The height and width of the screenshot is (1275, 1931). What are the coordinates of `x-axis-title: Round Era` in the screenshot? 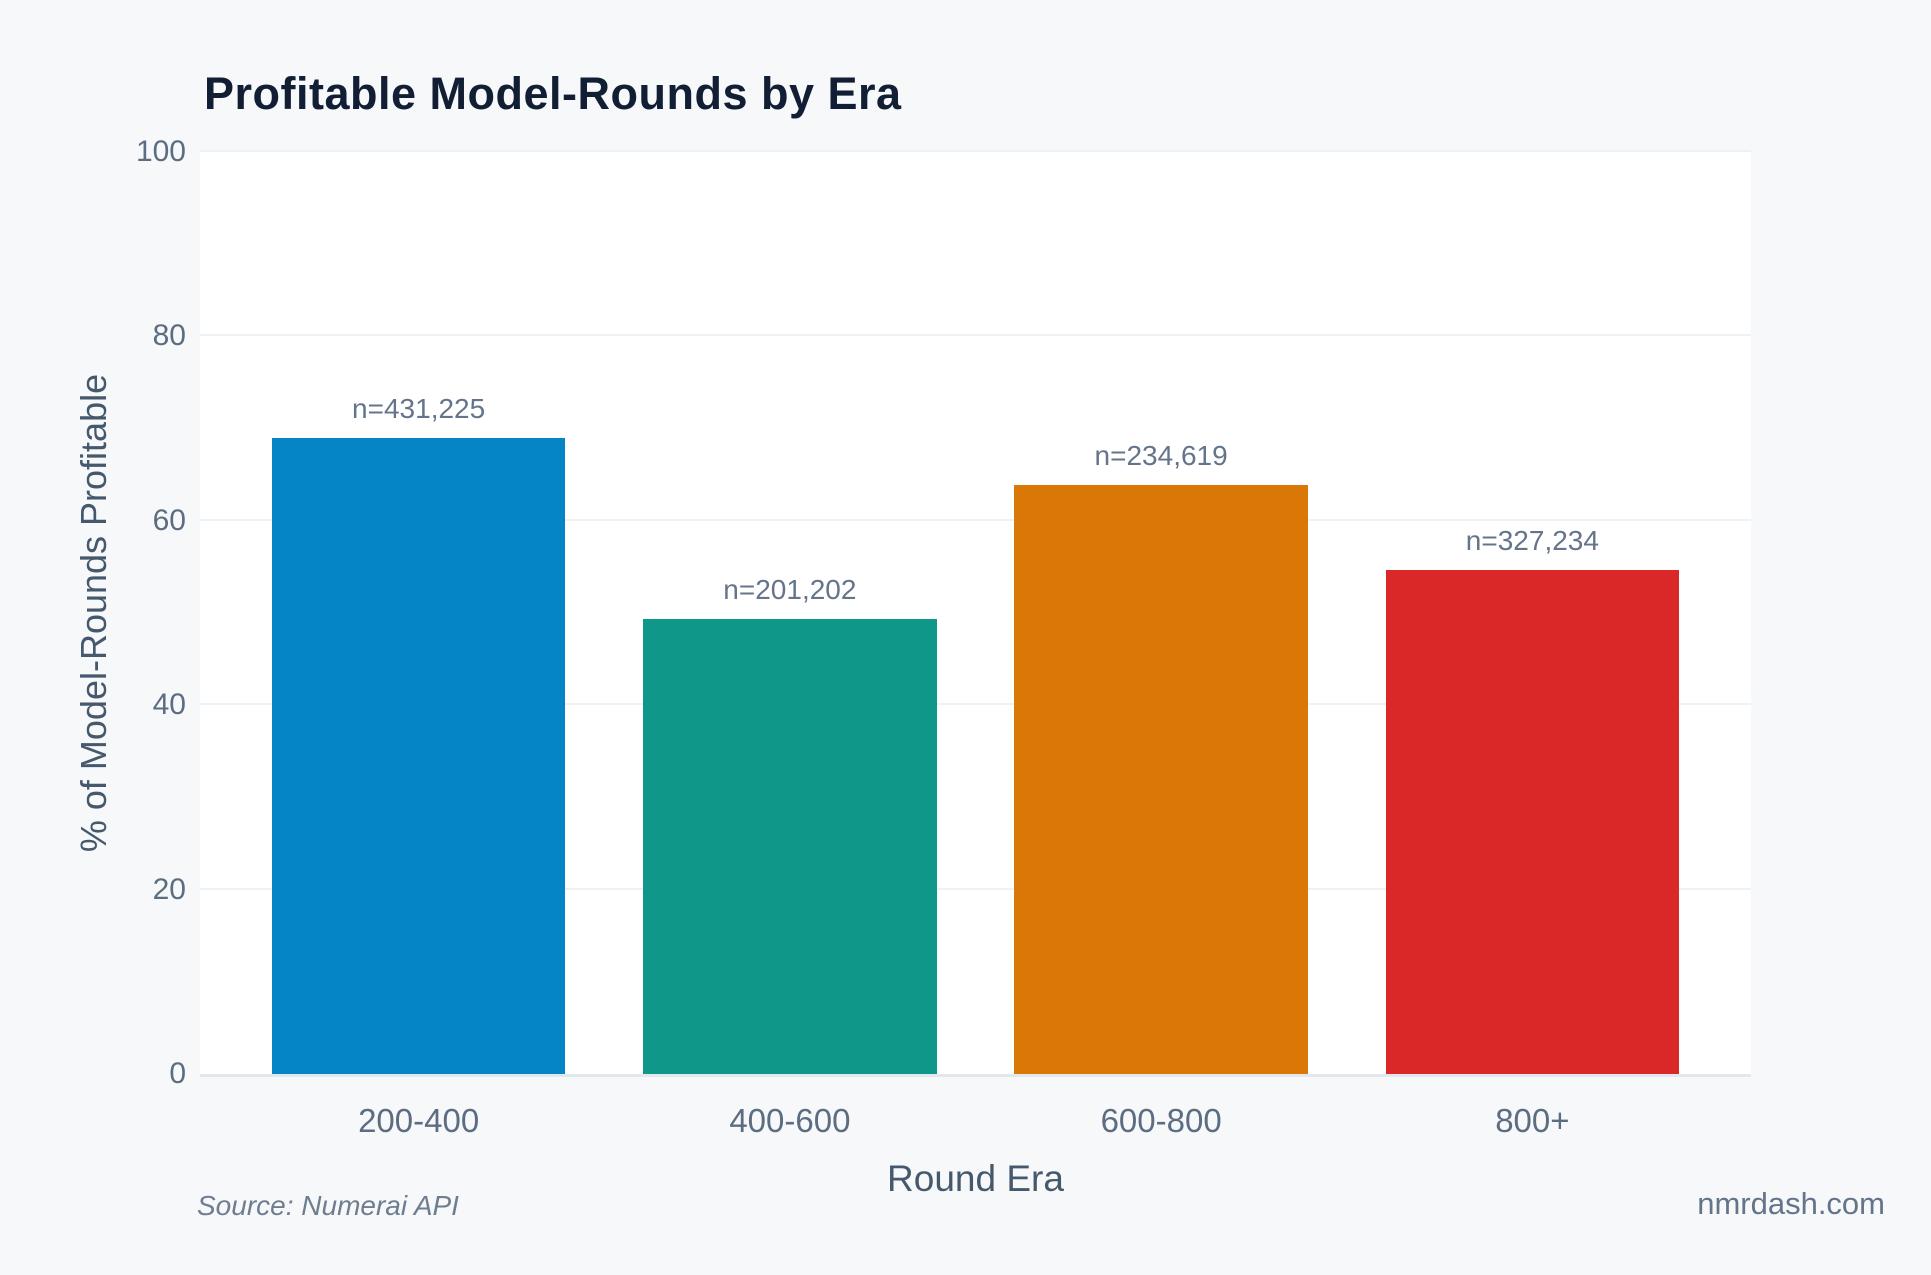 It's located at (975, 1178).